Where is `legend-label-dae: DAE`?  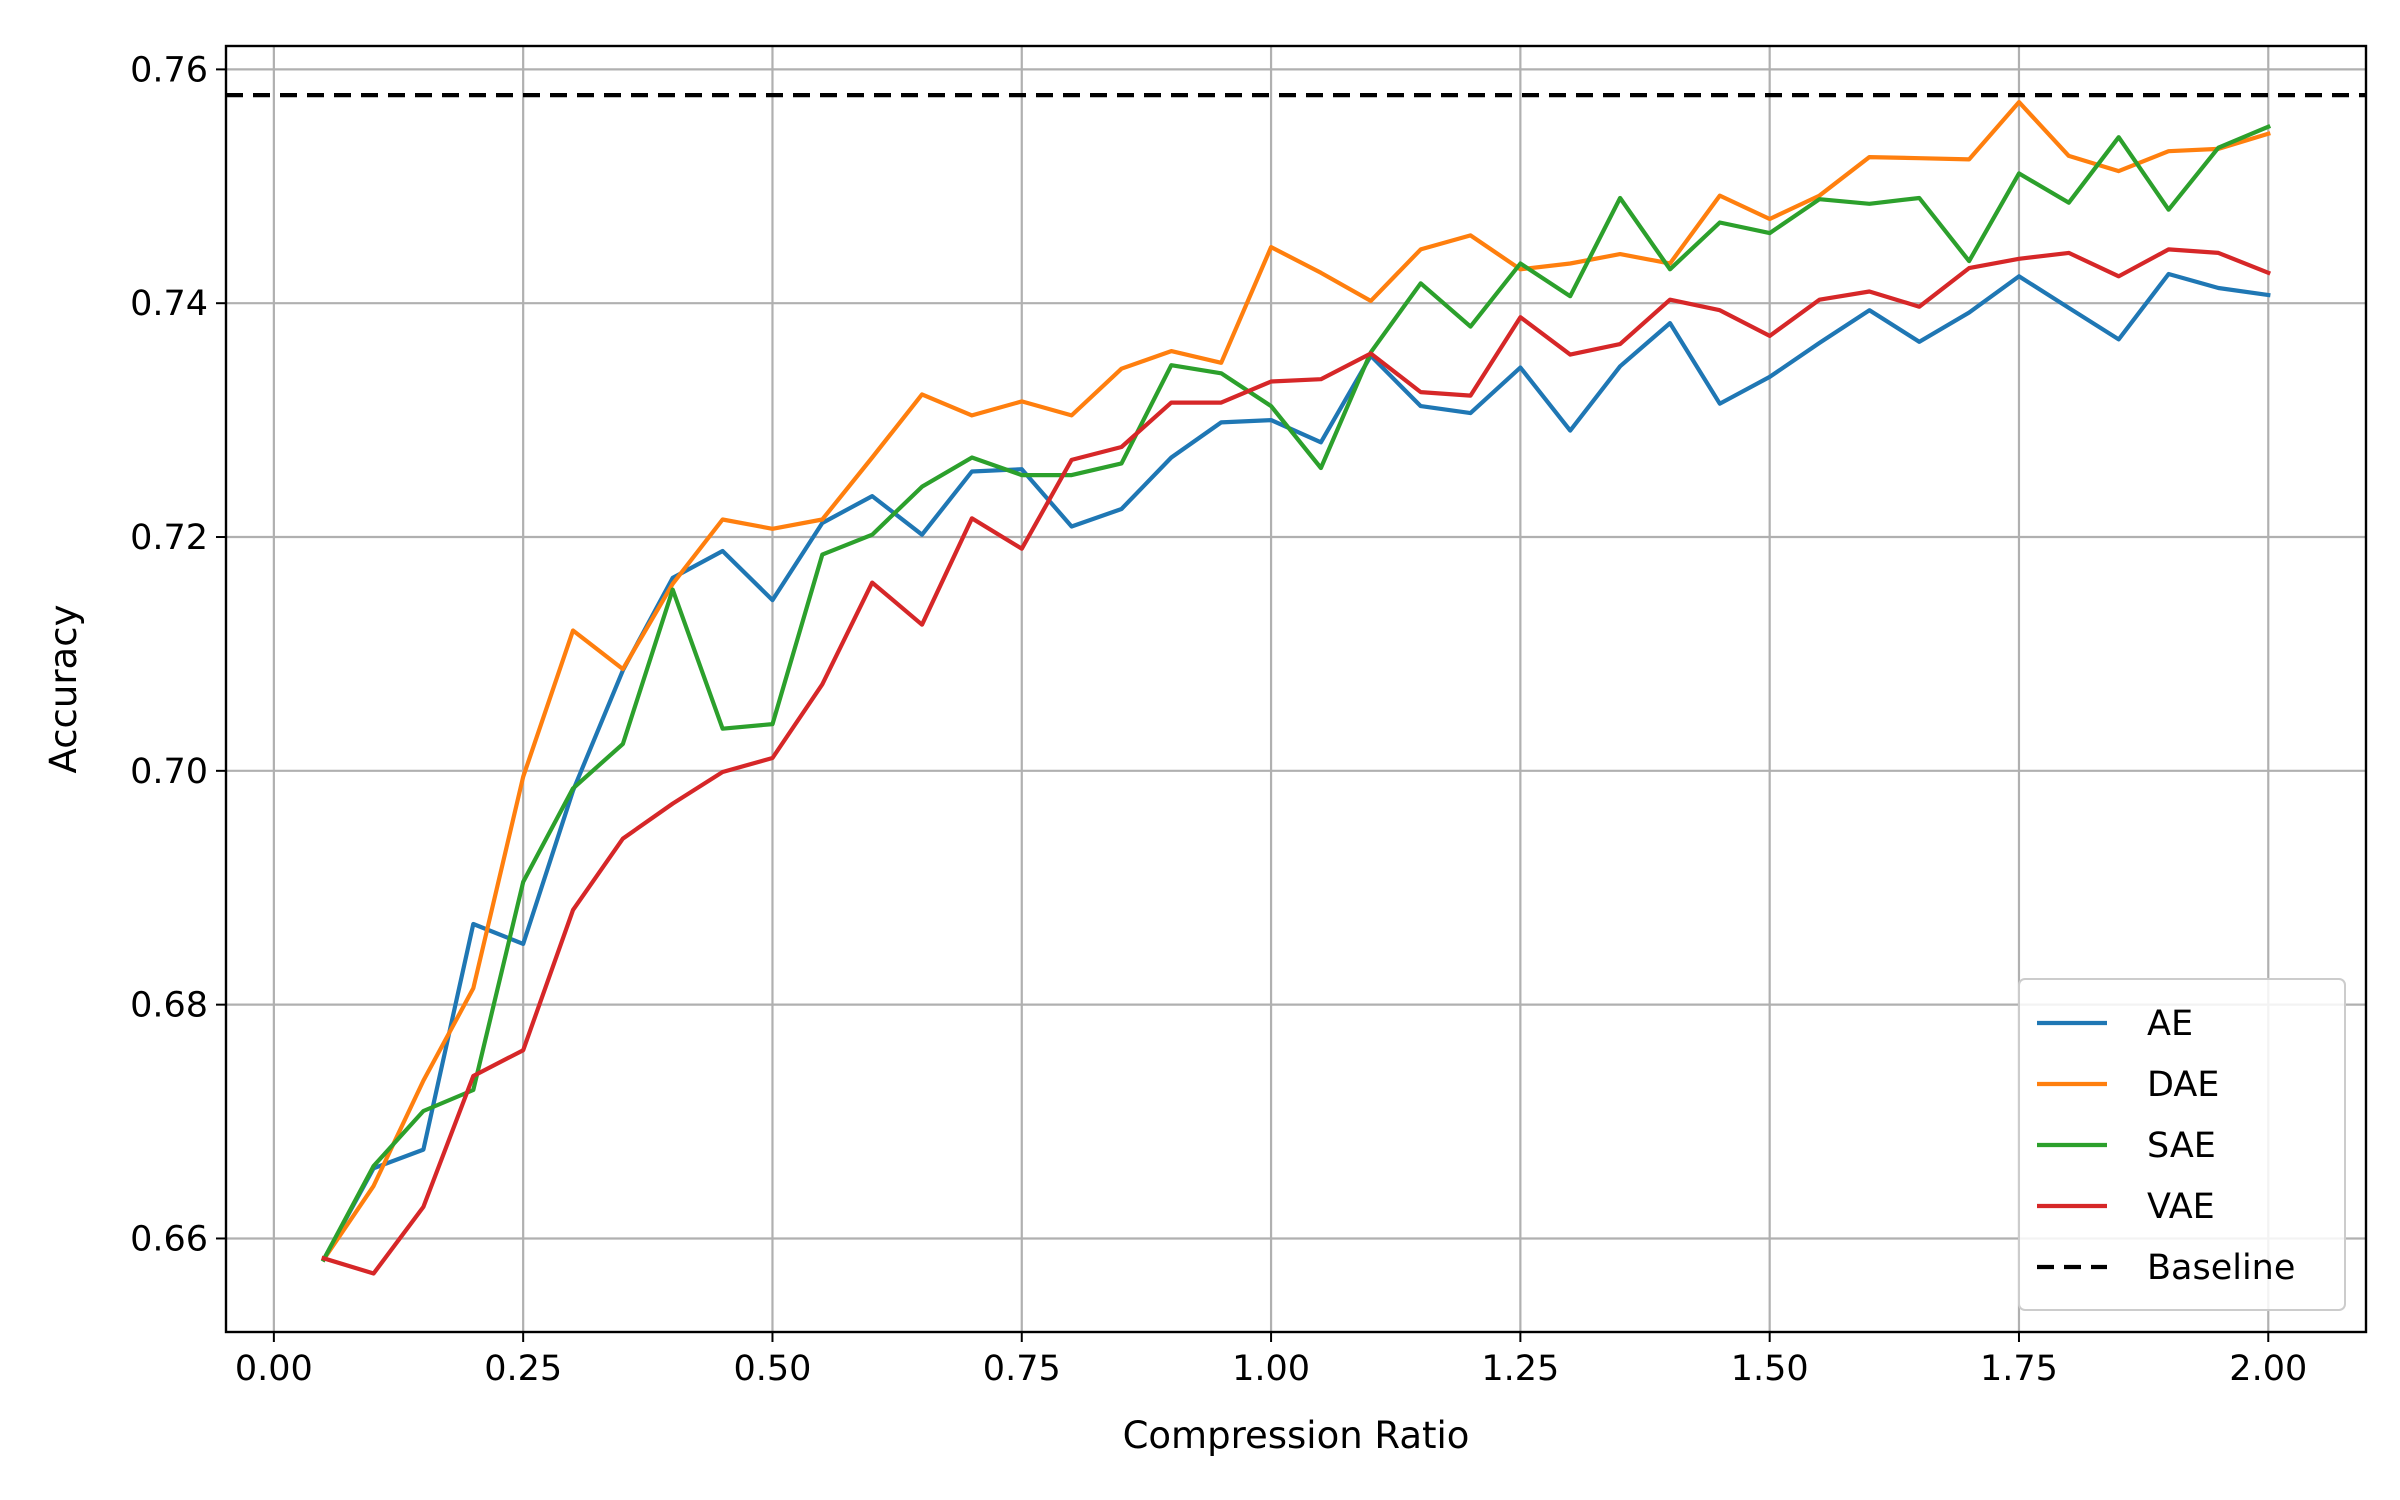
legend-label-dae: DAE is located at coordinates (2183, 1085).